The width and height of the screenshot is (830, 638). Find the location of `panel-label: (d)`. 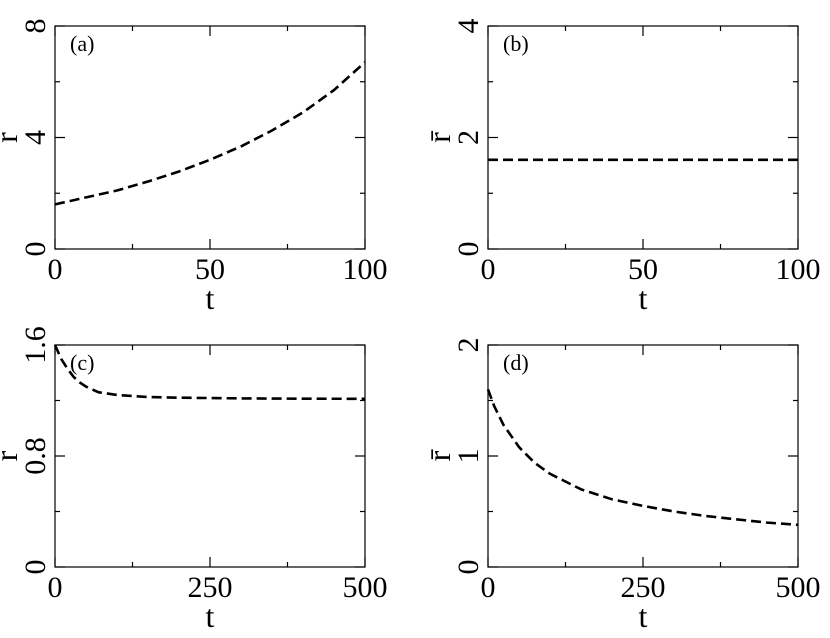

panel-label: (d) is located at coordinates (516, 362).